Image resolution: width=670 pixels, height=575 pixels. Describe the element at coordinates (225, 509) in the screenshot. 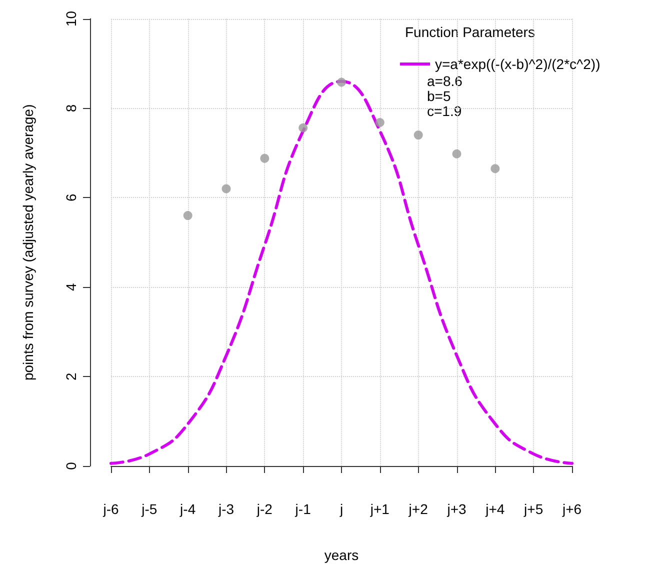

I see `x-tick-label: j-3` at that location.